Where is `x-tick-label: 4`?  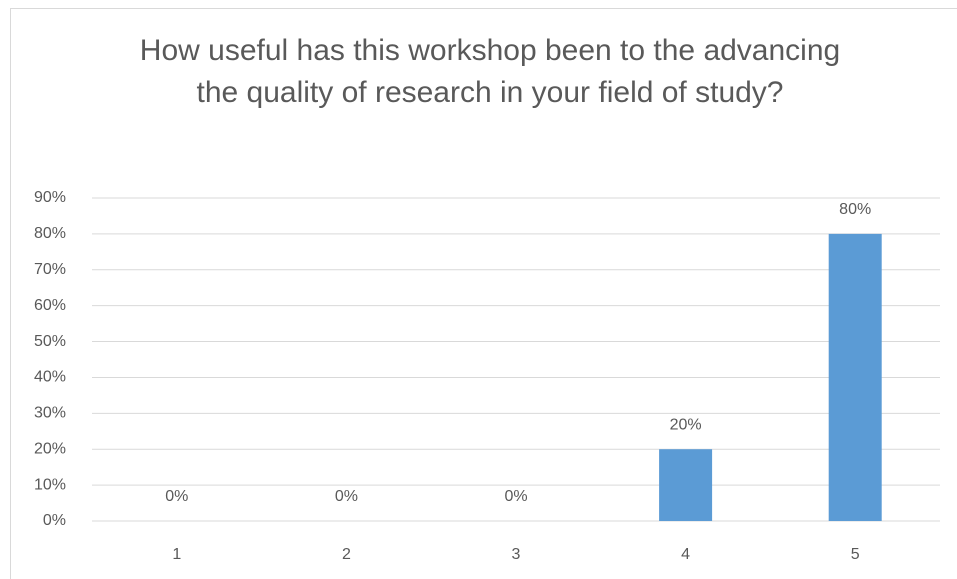 x-tick-label: 4 is located at coordinates (685, 554).